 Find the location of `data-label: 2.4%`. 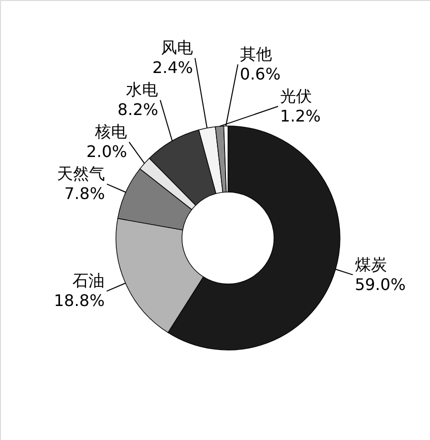

data-label: 2.4% is located at coordinates (173, 68).